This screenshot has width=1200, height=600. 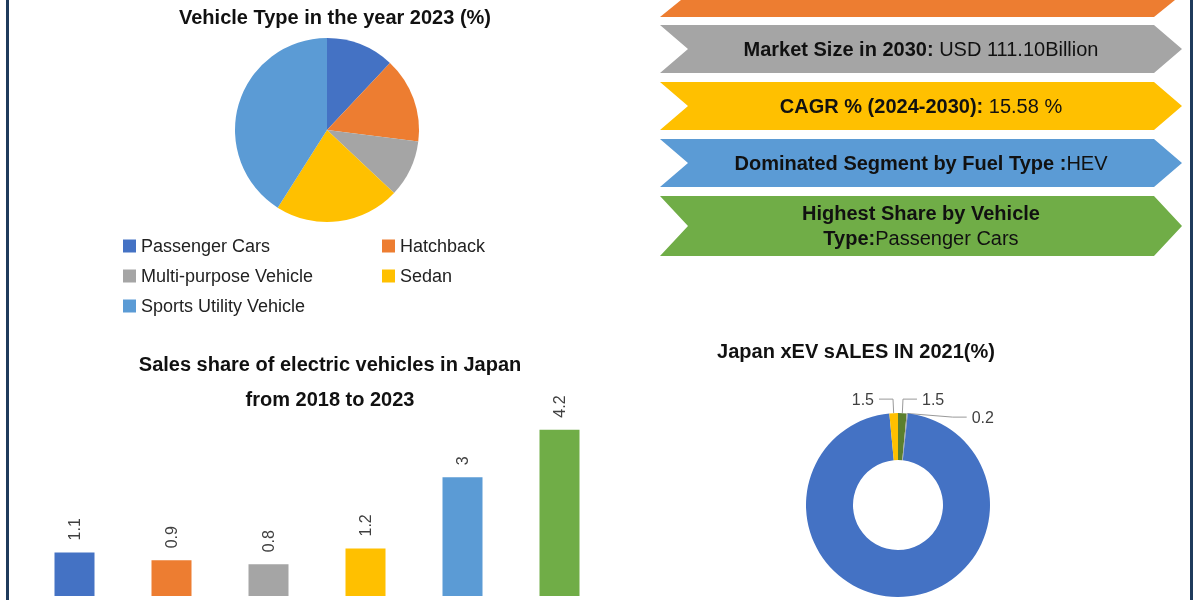 I want to click on data-label: 0.2, so click(x=983, y=417).